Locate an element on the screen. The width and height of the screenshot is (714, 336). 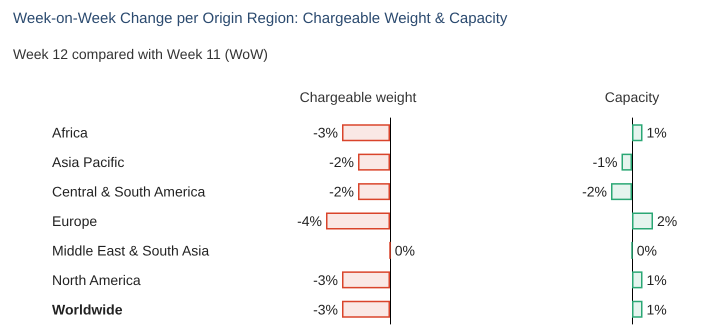
x-axis-title: Capacity is located at coordinates (632, 97).